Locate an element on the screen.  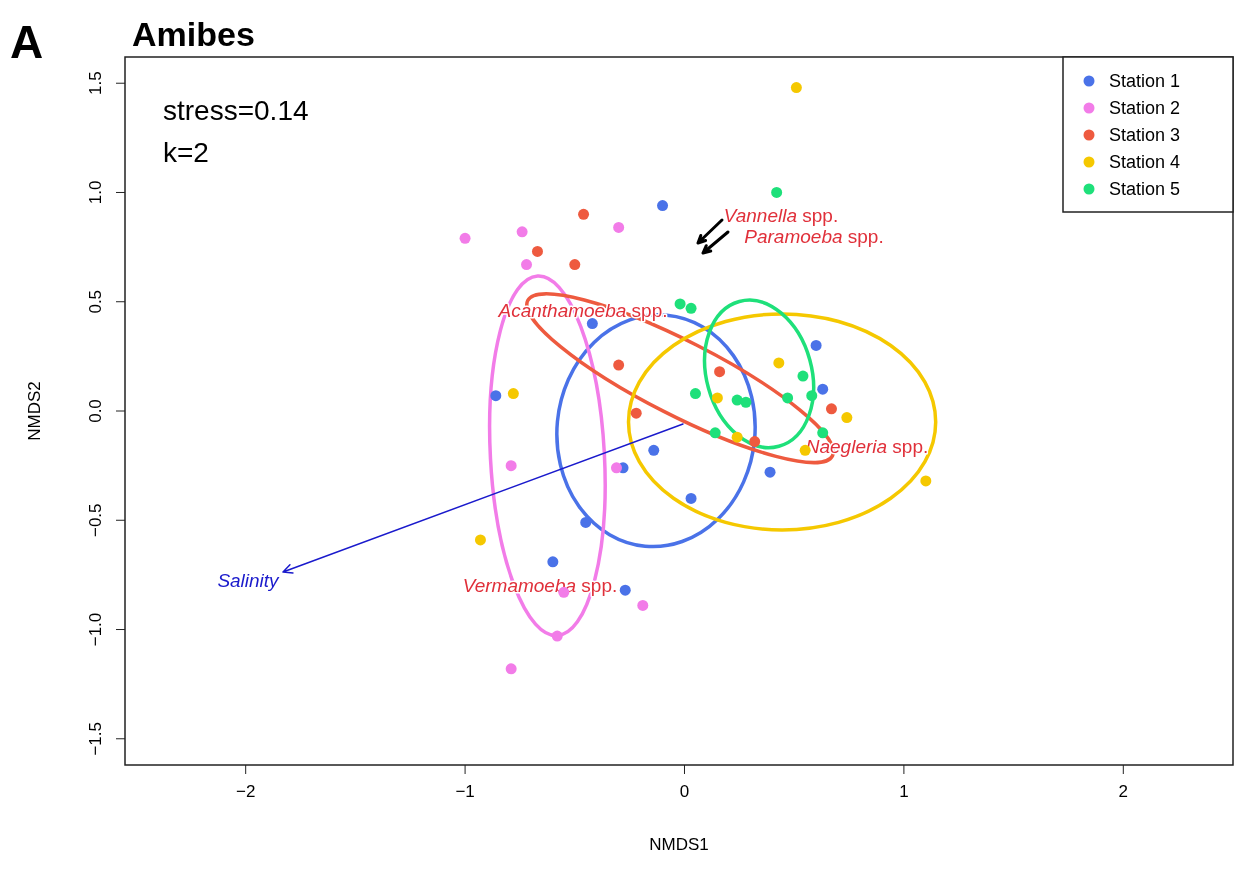
y-tick-label: 1.5 is located at coordinates (95, 83).